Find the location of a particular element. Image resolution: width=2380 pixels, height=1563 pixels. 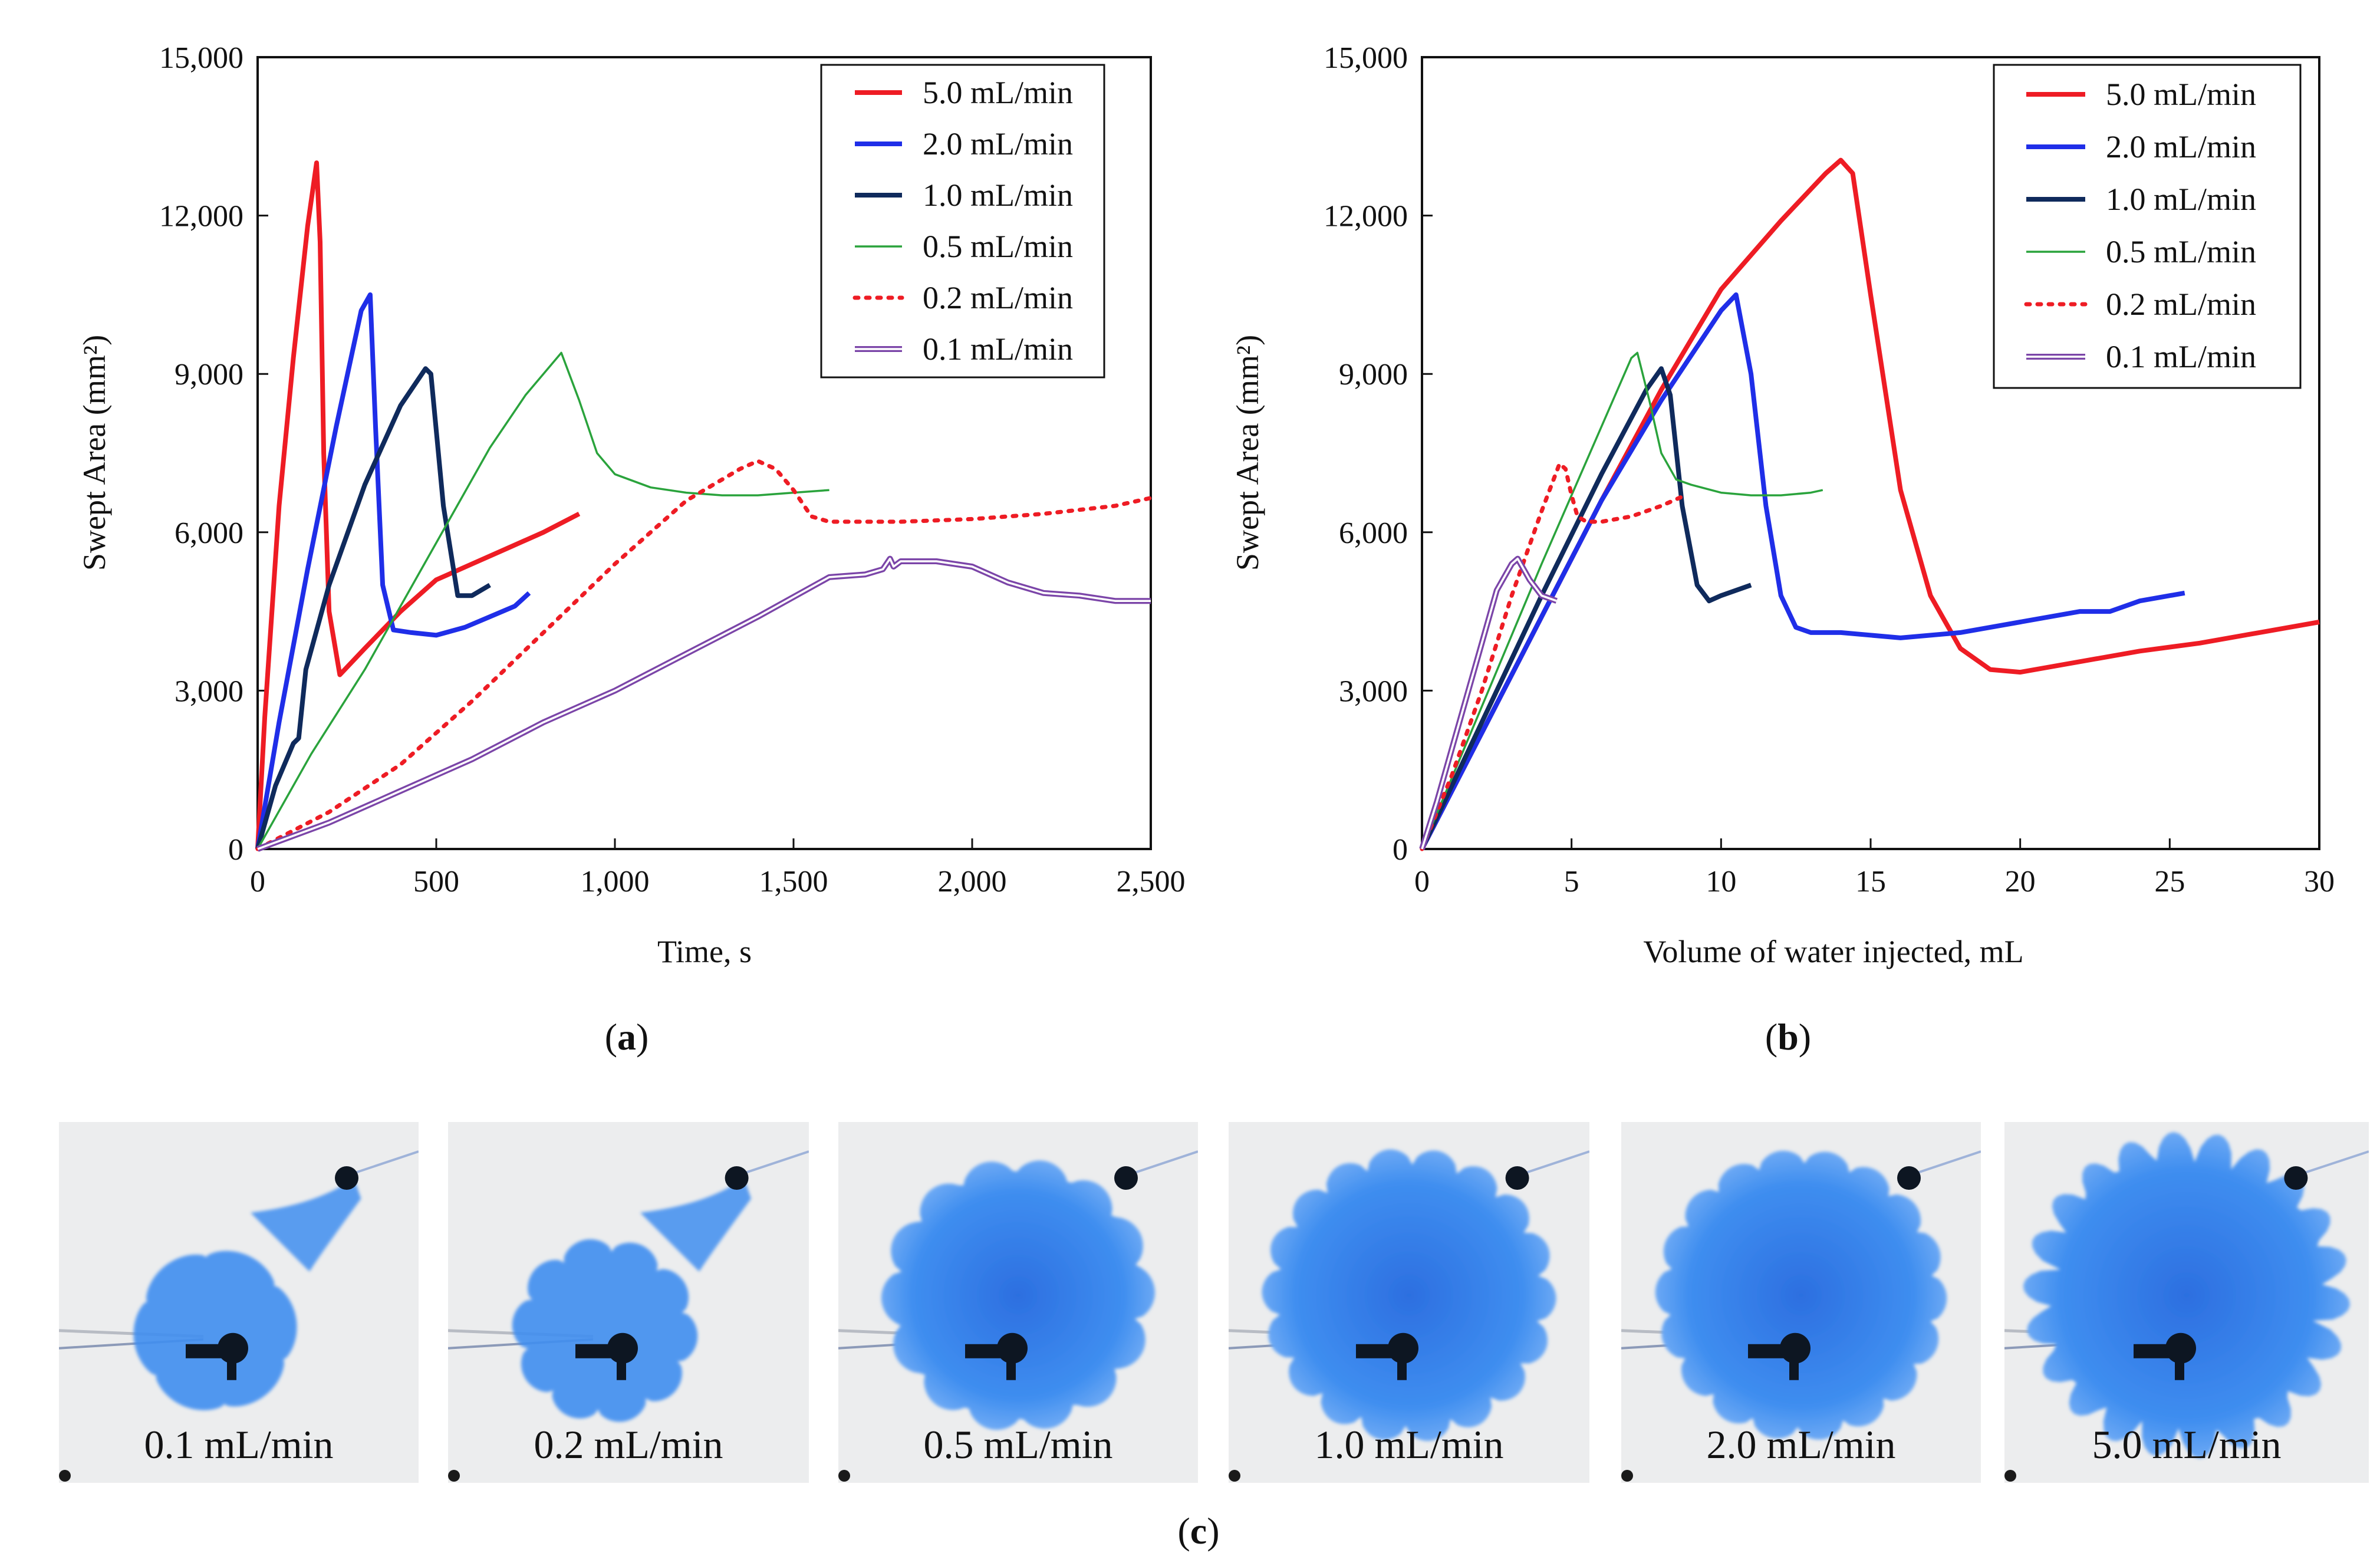

chart-a-xlabel: Time, s is located at coordinates (704, 951).